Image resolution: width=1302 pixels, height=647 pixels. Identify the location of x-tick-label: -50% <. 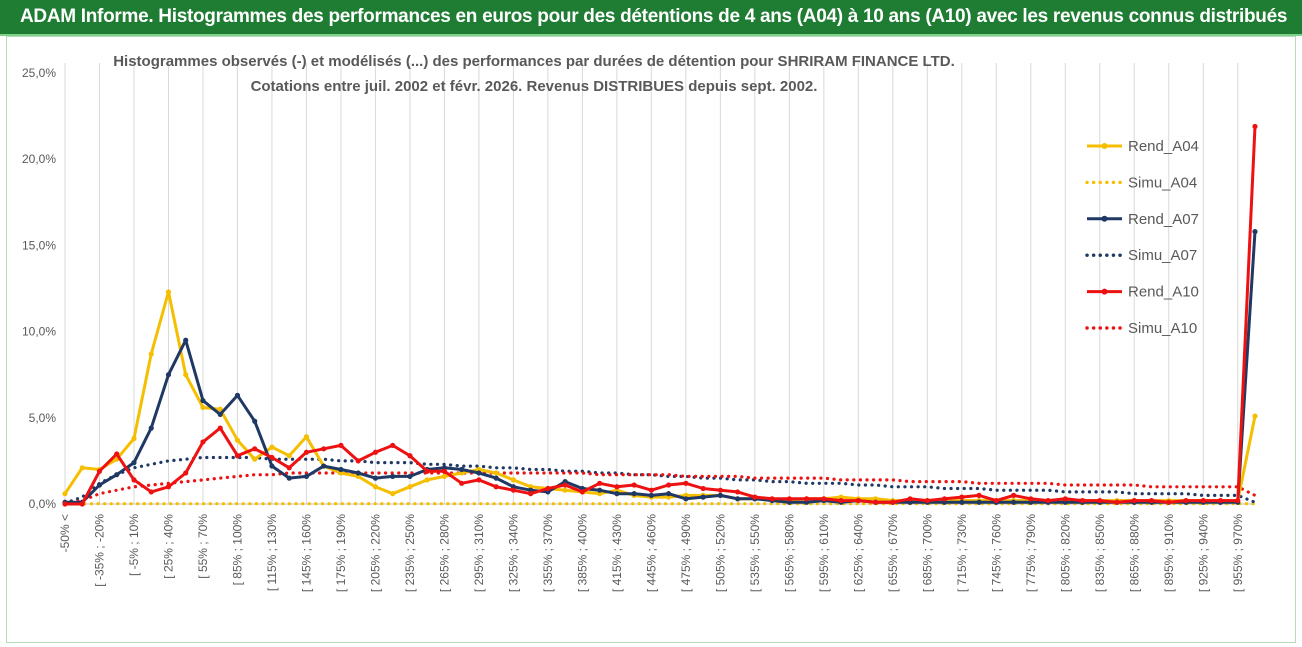
(65, 533).